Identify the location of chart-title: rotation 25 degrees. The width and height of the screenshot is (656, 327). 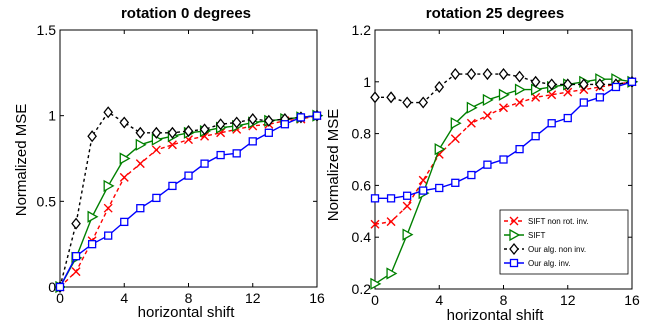
(495, 13).